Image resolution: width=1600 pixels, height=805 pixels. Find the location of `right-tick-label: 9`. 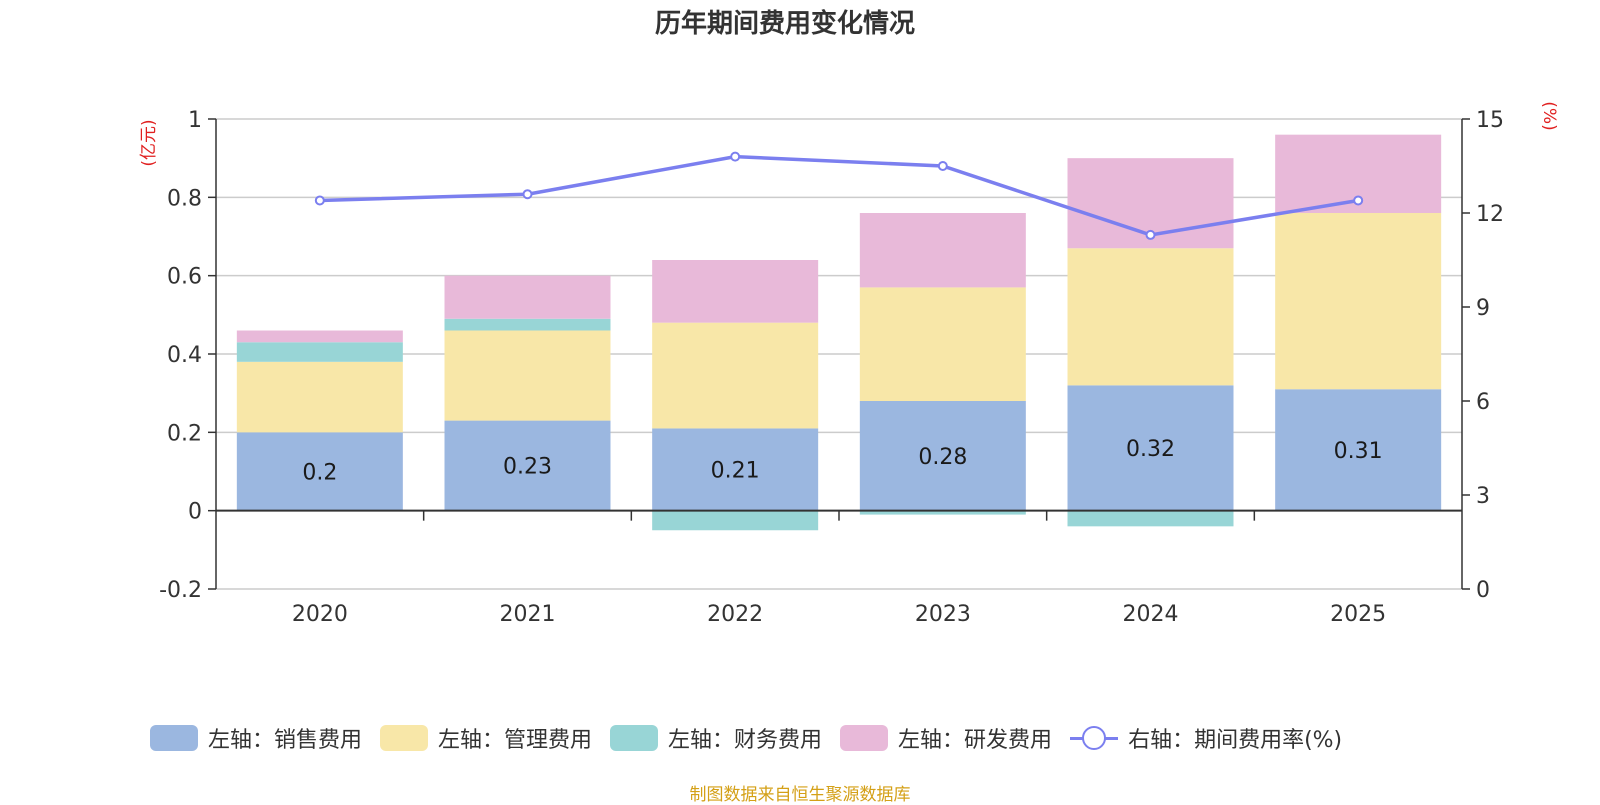

right-tick-label: 9 is located at coordinates (1483, 308).